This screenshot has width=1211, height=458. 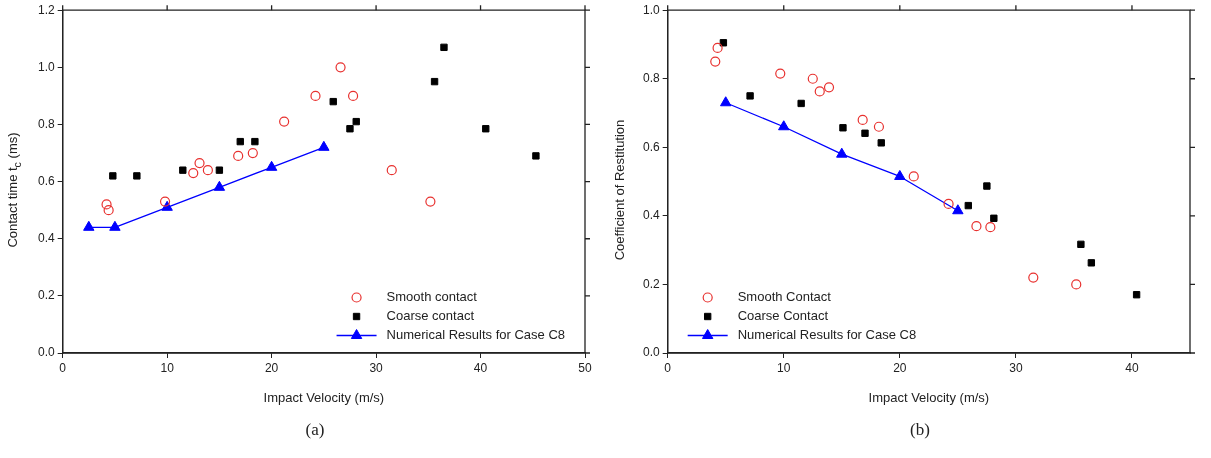 What do you see at coordinates (432, 297) in the screenshot?
I see `legend-label: Smooth contact` at bounding box center [432, 297].